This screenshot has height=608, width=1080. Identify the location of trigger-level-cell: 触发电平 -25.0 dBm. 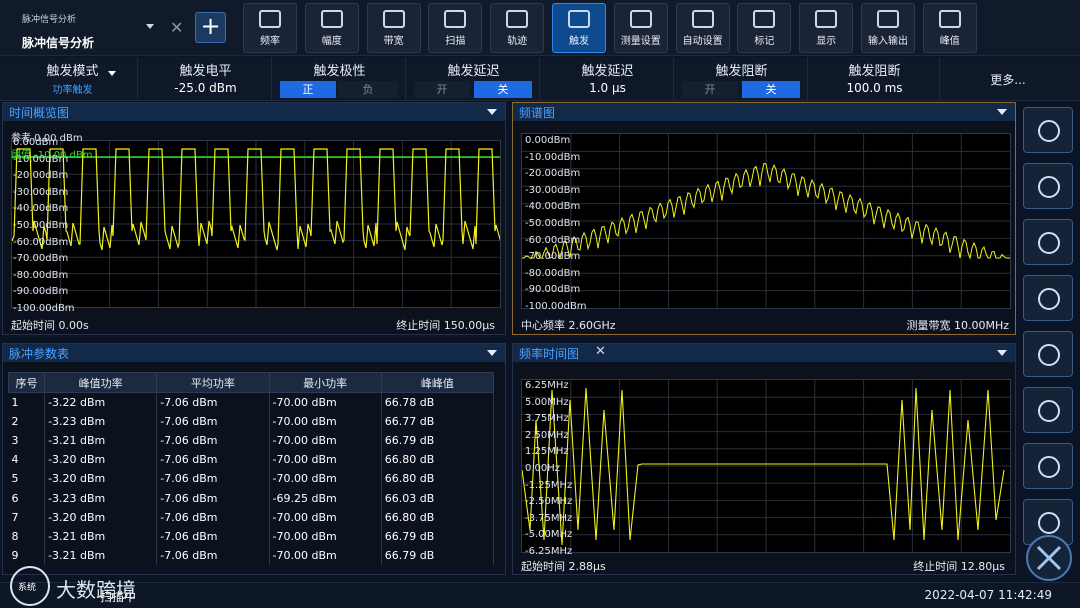
(206, 79).